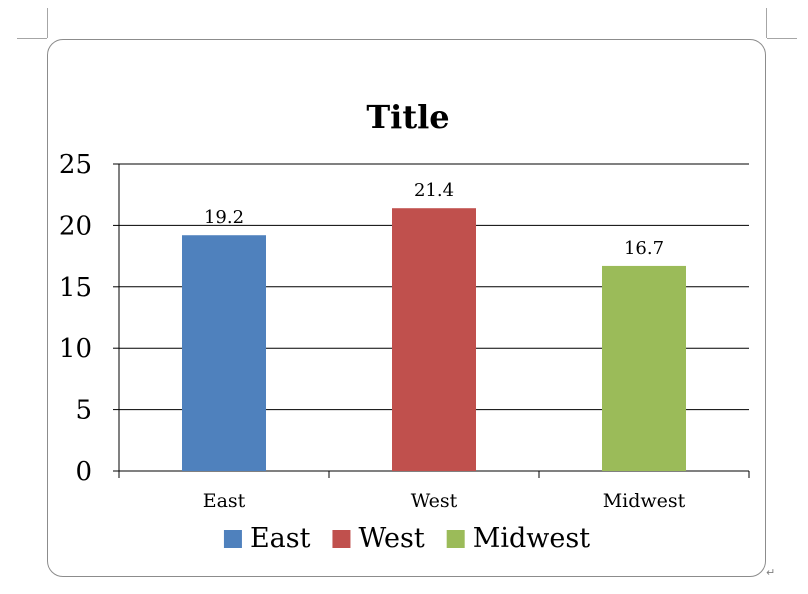  Describe the element at coordinates (224, 501) in the screenshot. I see `x-tick-label-east: East` at that location.